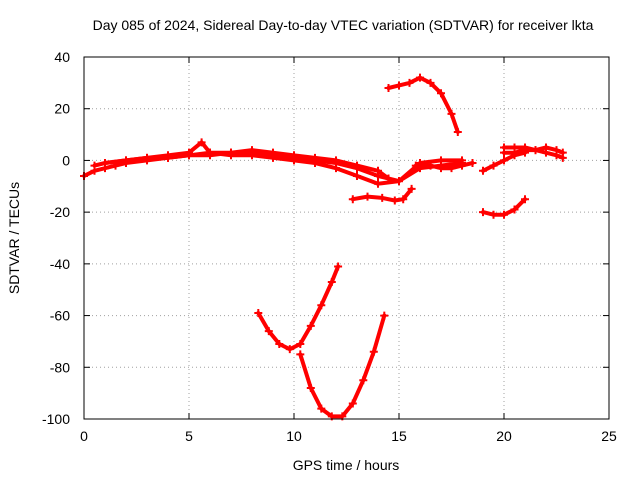 The height and width of the screenshot is (480, 640). I want to click on series-short-arc-lower, so click(444, 166).